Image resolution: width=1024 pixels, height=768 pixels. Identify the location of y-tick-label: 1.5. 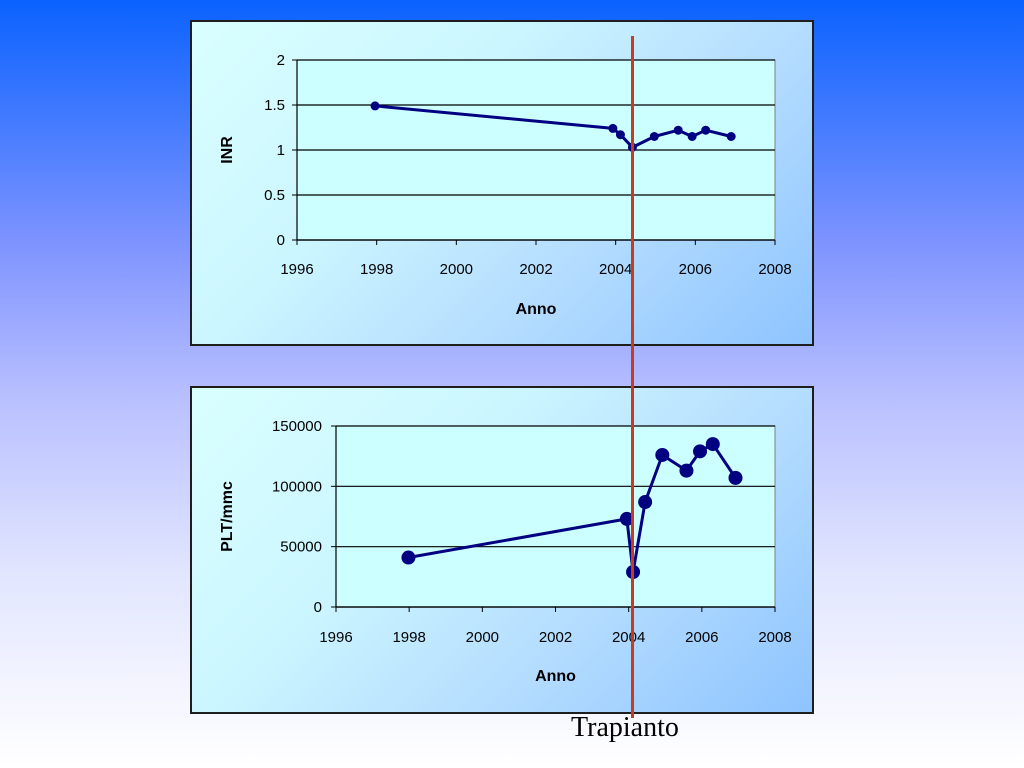
(274, 105).